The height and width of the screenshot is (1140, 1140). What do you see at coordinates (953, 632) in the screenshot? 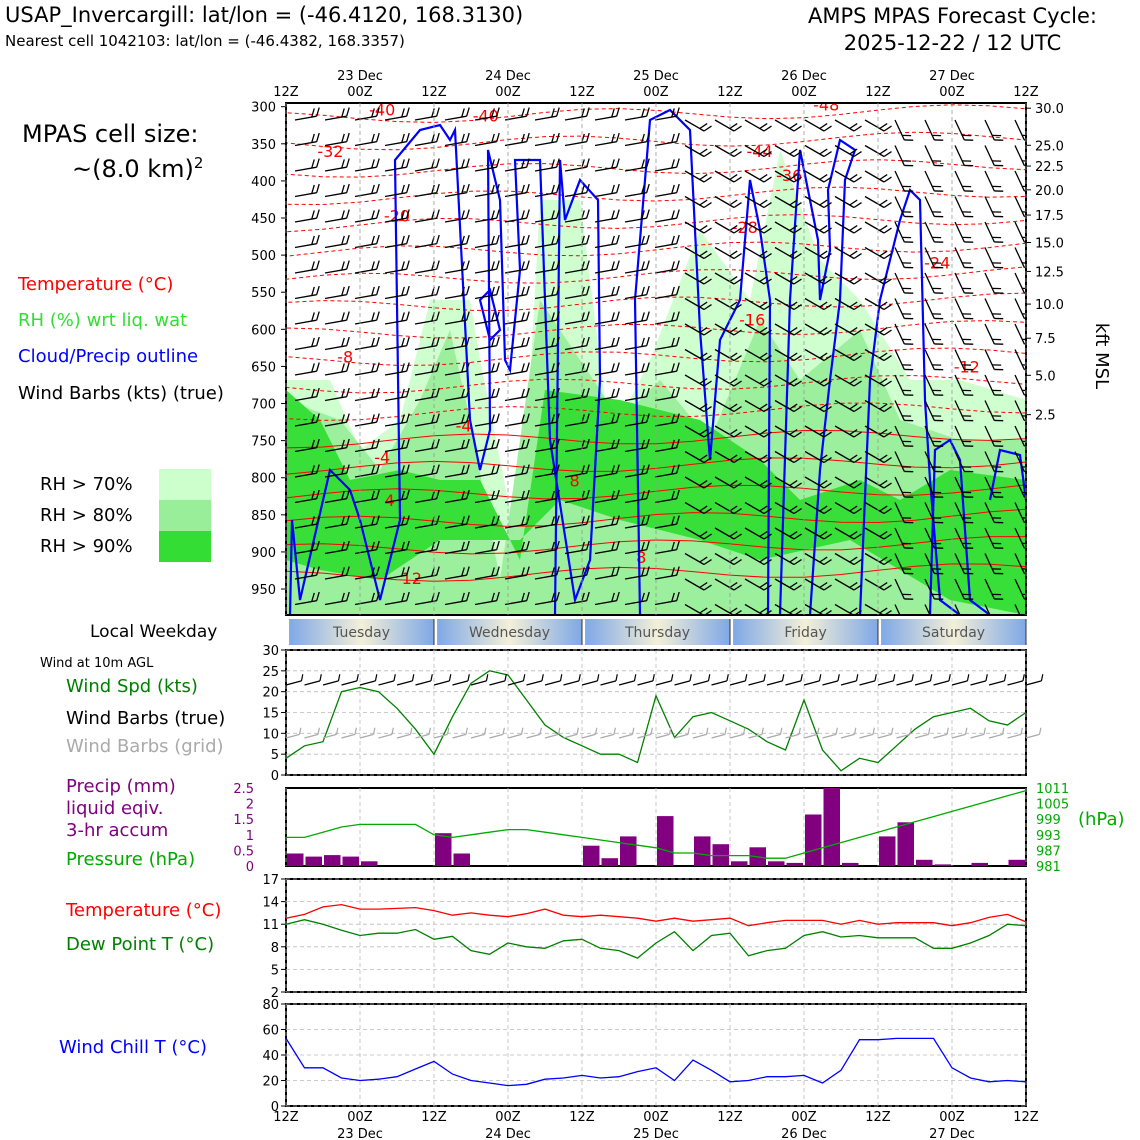
I see `weekday-band` at bounding box center [953, 632].